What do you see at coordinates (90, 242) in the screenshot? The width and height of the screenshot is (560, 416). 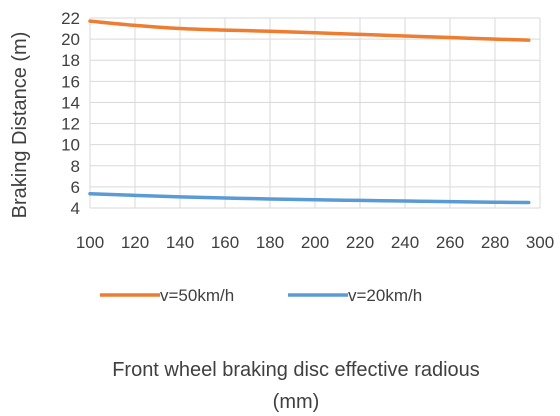 I see `x-tick-label: 100` at bounding box center [90, 242].